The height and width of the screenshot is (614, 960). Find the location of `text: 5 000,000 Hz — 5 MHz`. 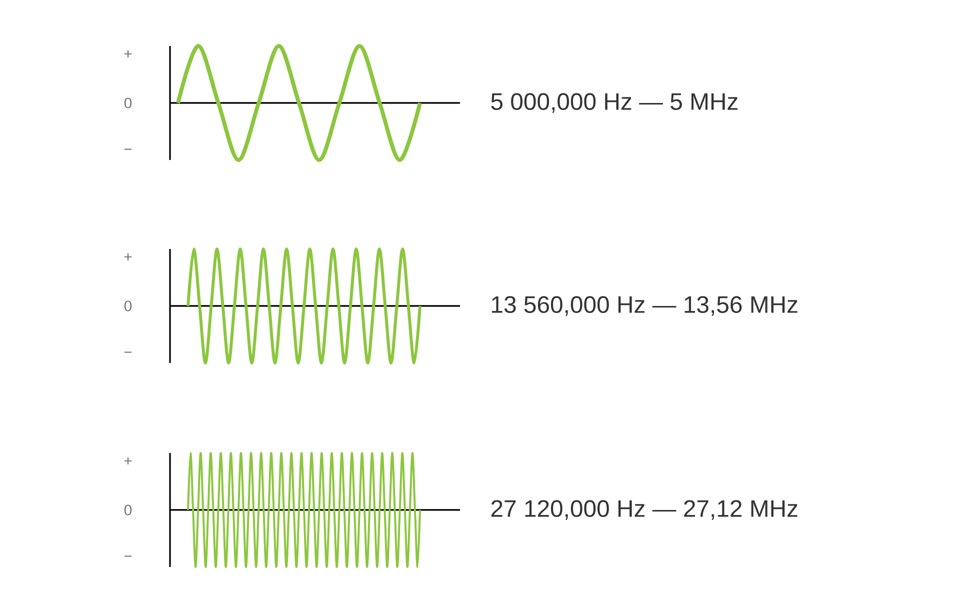

text: 5 000,000 Hz — 5 MHz is located at coordinates (614, 103).